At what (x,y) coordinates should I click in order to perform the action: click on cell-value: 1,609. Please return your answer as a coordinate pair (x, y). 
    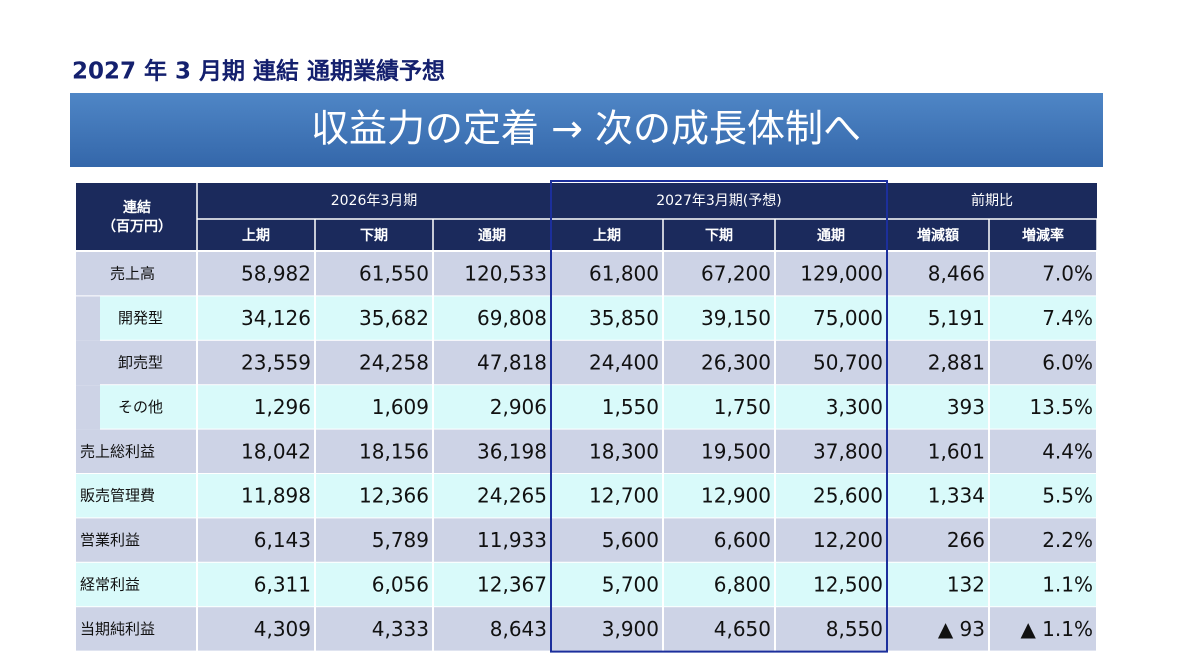
    Looking at the image, I should click on (400, 407).